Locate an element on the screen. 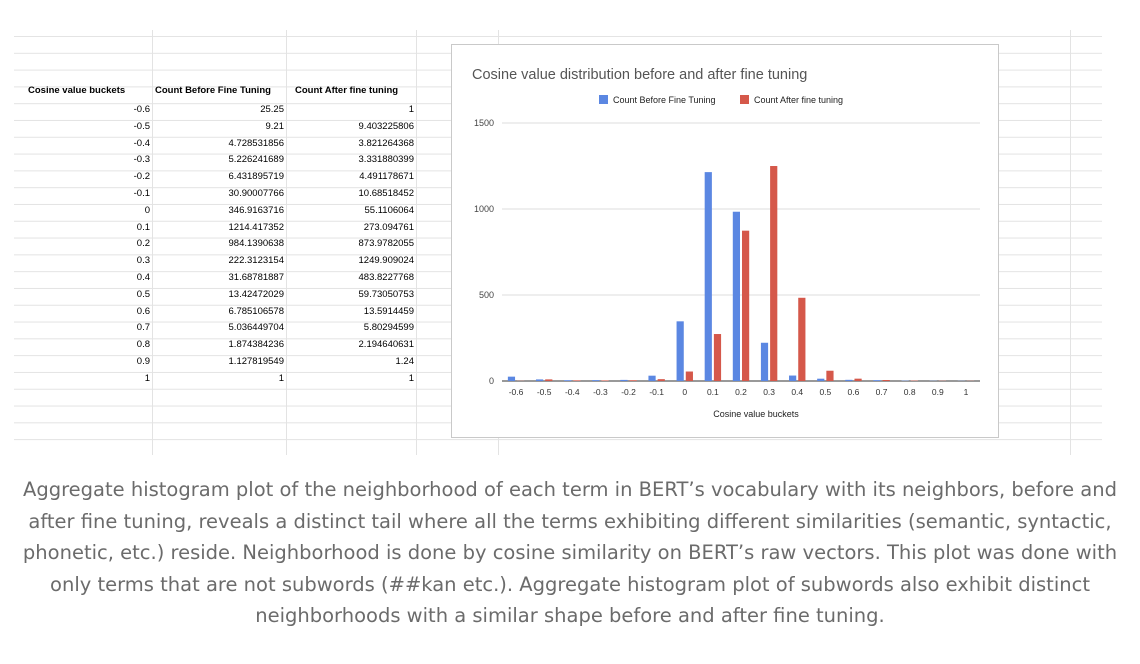 Image resolution: width=1140 pixels, height=664 pixels. count-before-cell: 9.21 is located at coordinates (275, 126).